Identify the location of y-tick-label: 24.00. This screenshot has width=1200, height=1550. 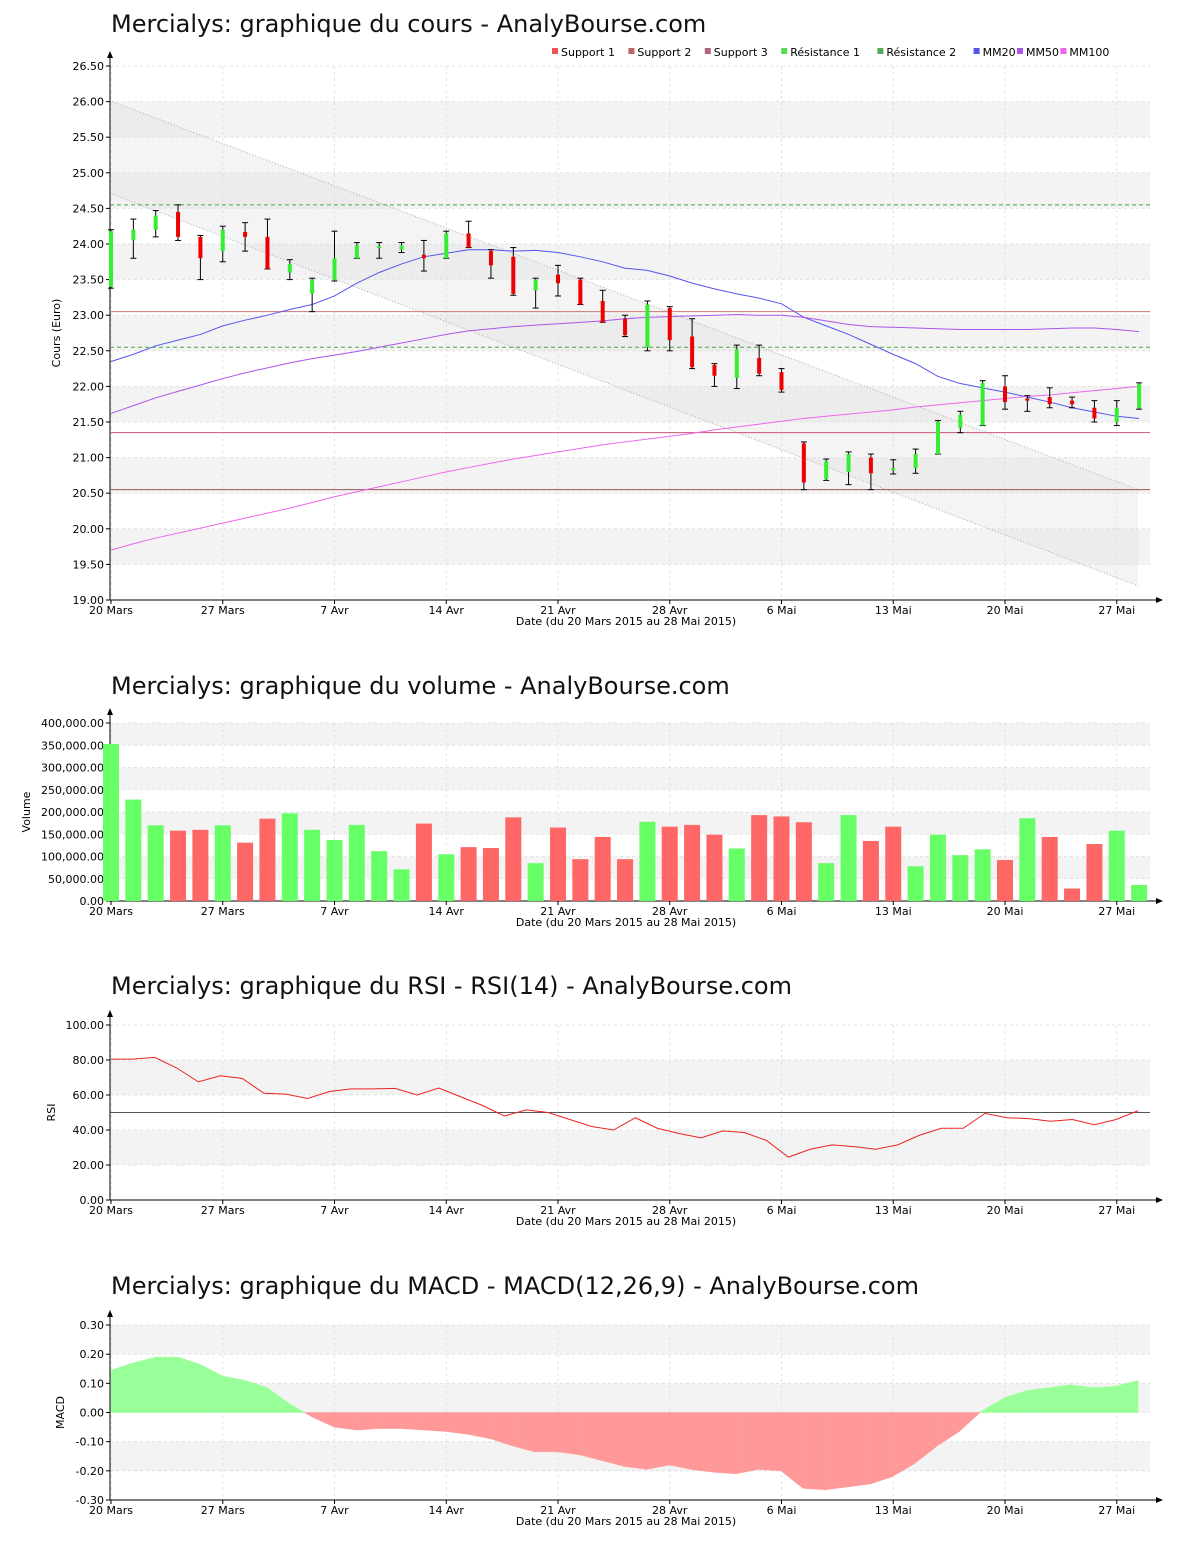
(89, 244).